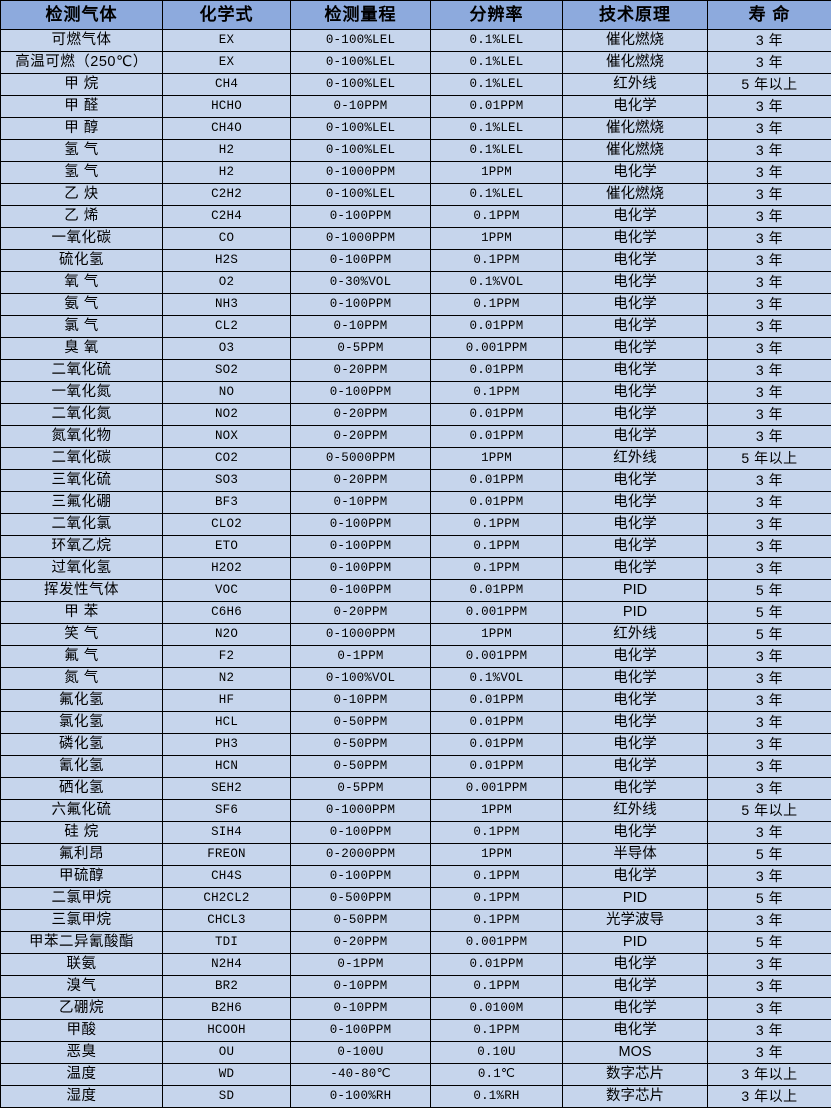 This screenshot has height=1108, width=831. I want to click on cell-formula: C2H2, so click(227, 195).